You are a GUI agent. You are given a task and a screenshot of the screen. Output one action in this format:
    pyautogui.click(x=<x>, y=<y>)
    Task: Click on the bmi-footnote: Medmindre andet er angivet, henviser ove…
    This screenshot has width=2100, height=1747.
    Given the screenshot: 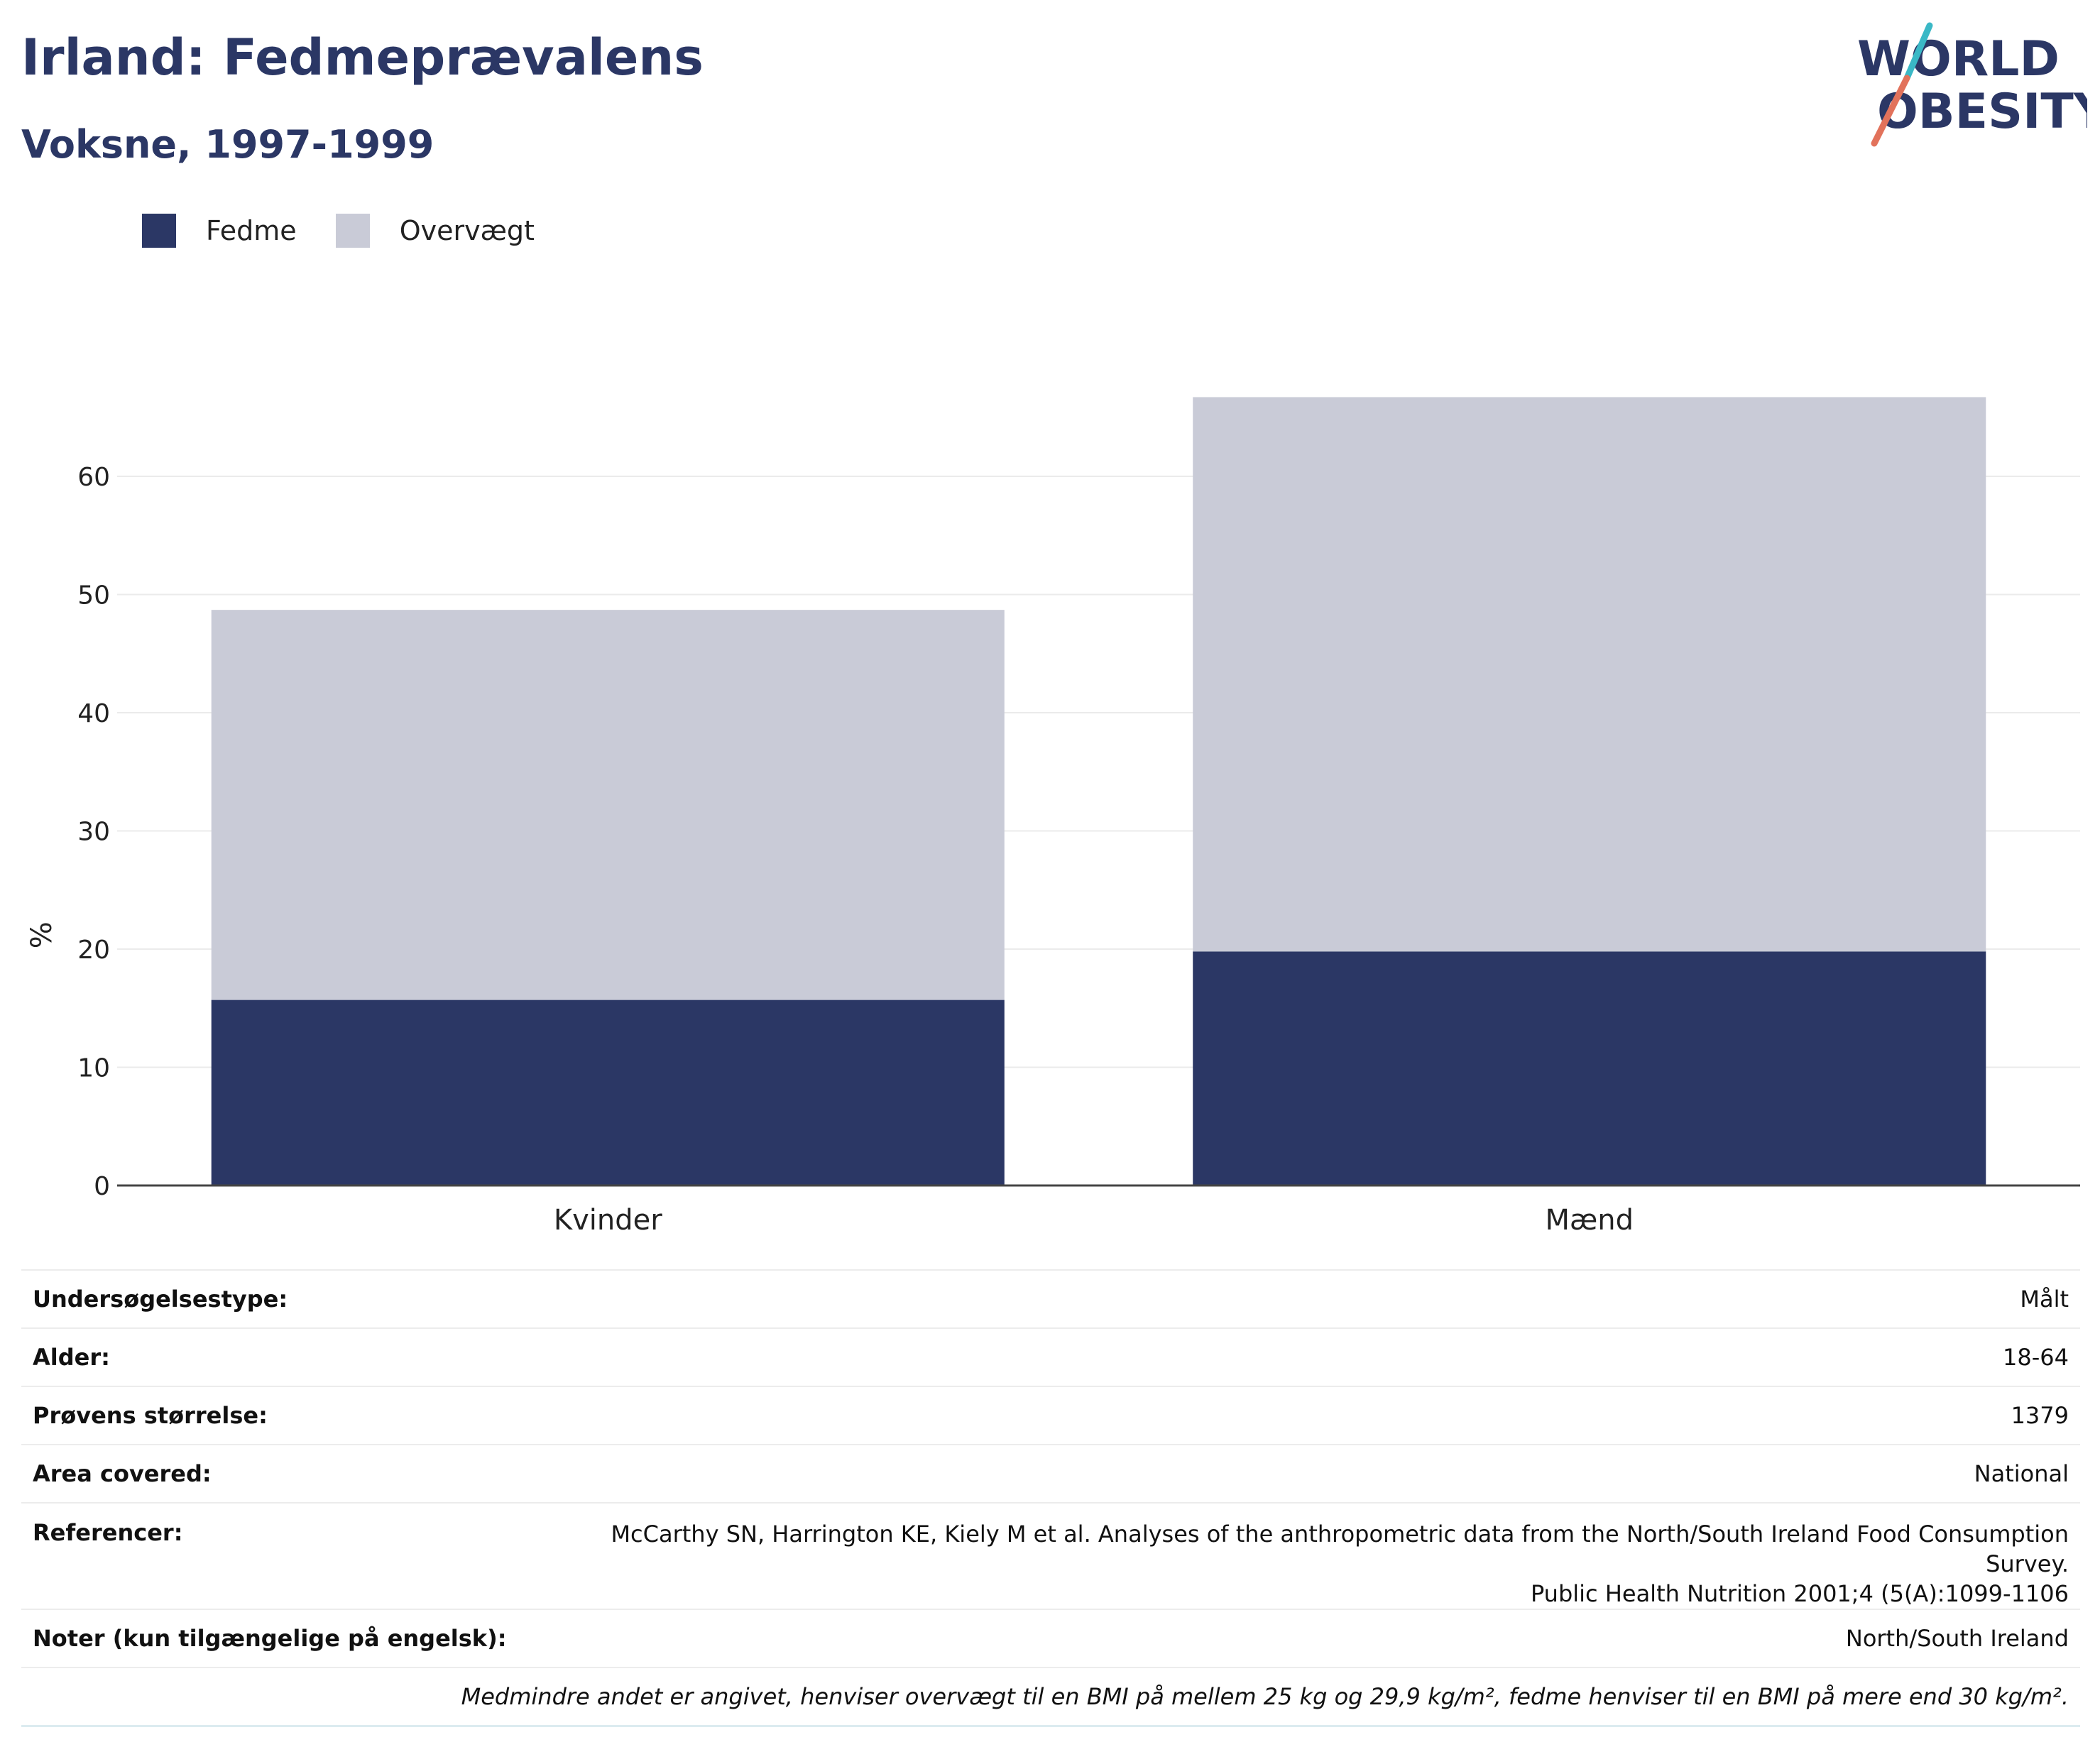 What is the action you would take?
    pyautogui.click(x=1050, y=1697)
    